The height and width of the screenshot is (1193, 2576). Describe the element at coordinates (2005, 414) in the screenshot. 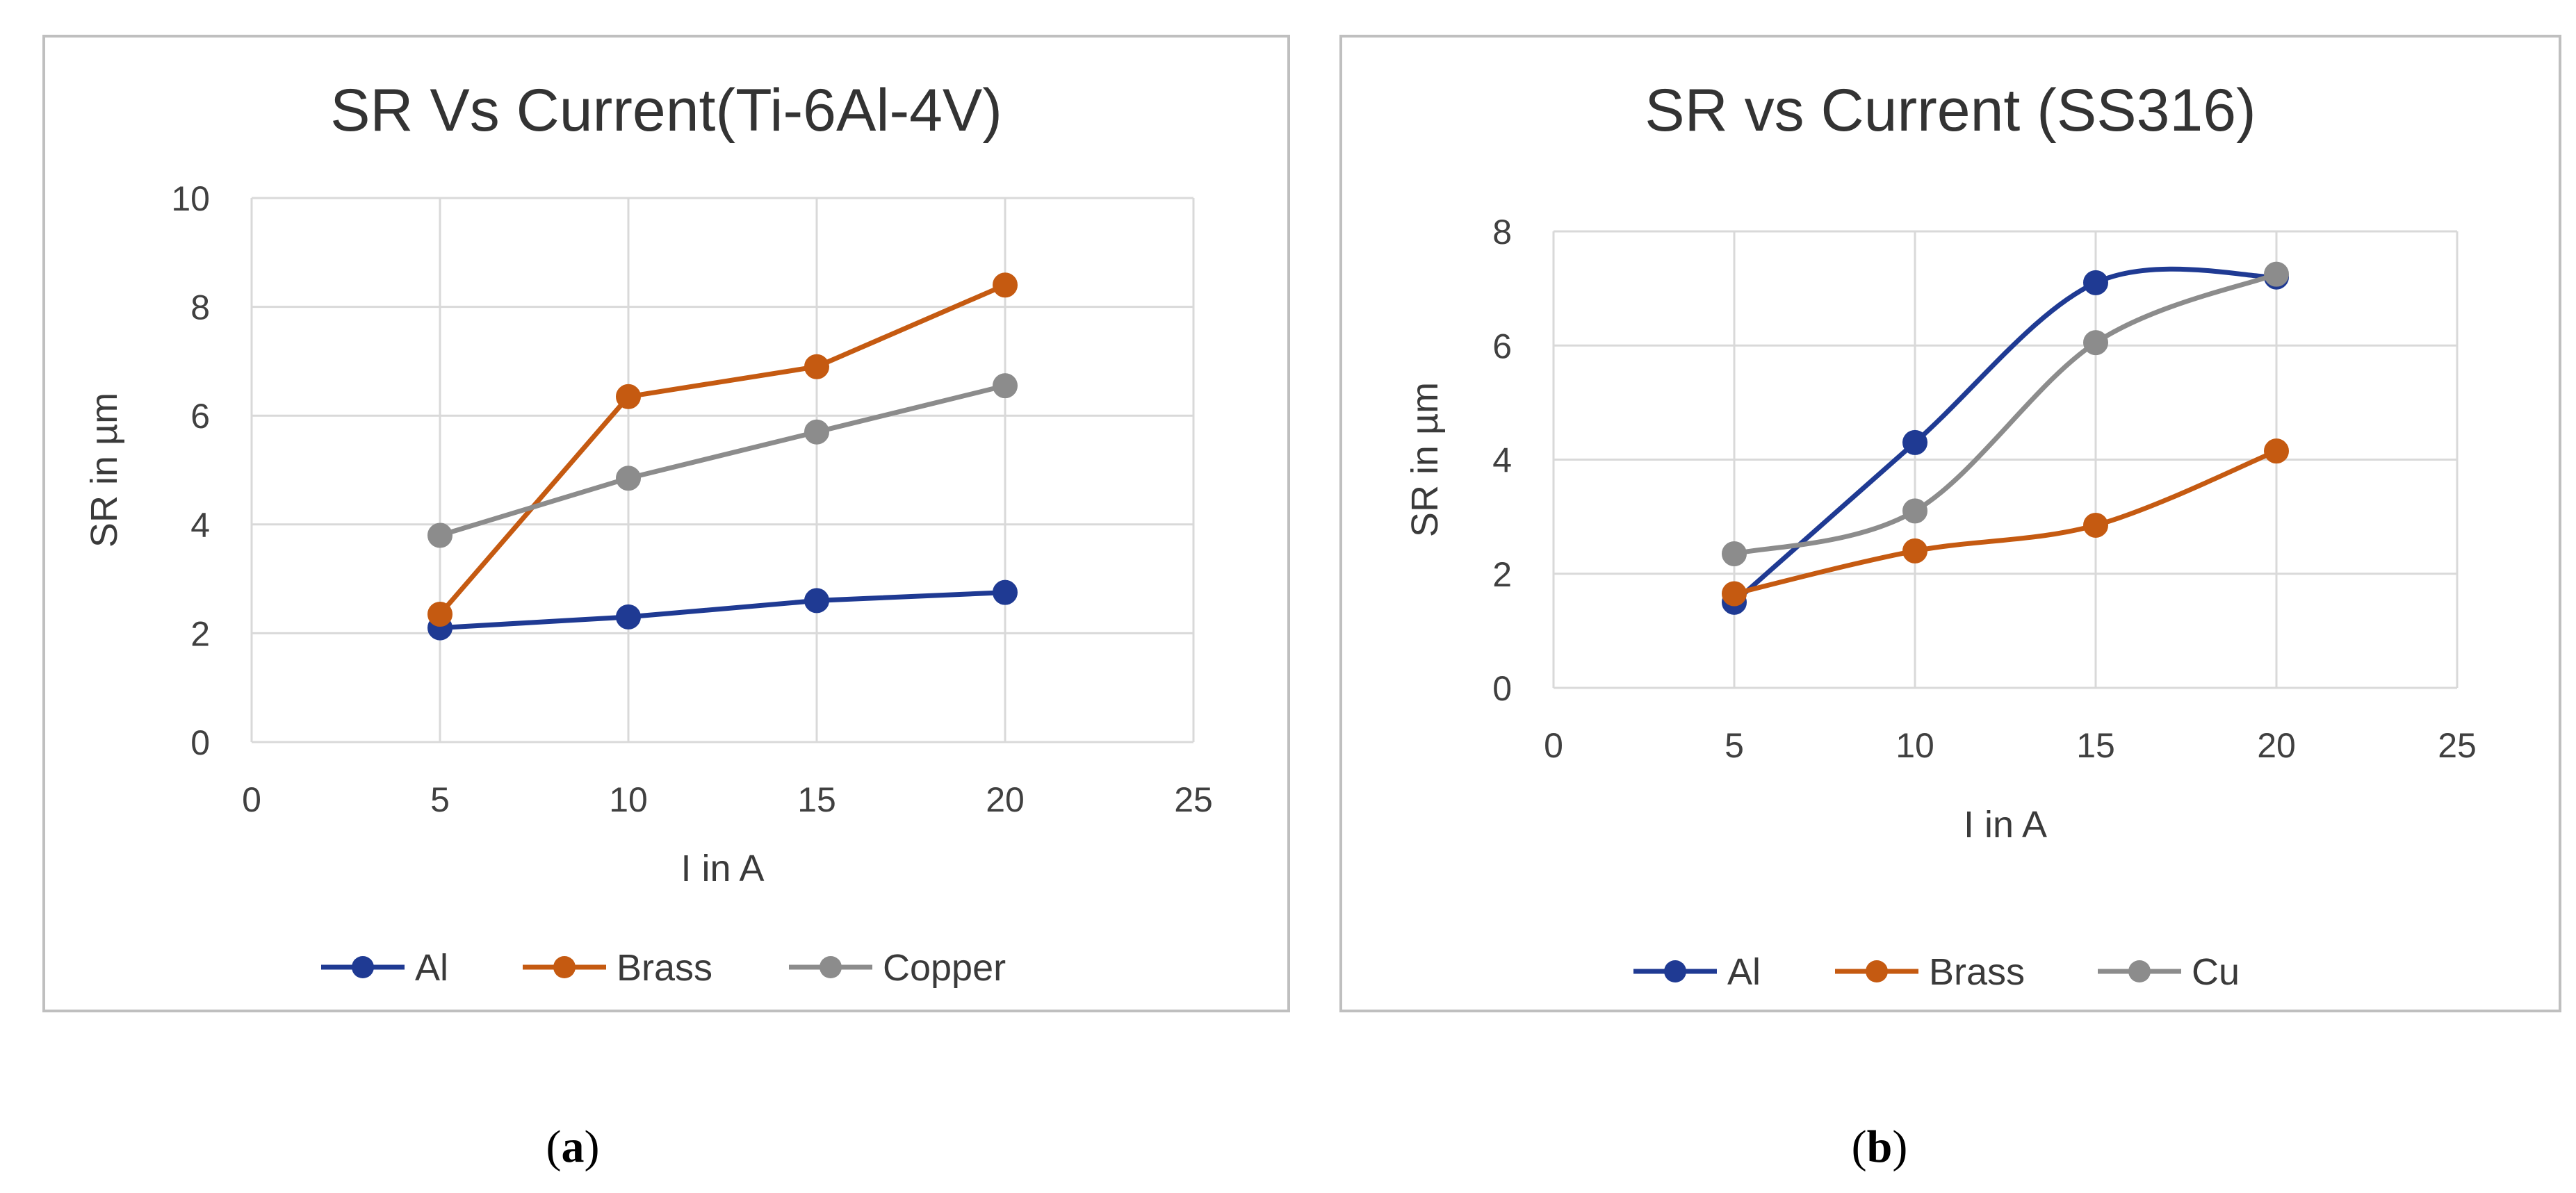

I see `series-line-cu` at that location.